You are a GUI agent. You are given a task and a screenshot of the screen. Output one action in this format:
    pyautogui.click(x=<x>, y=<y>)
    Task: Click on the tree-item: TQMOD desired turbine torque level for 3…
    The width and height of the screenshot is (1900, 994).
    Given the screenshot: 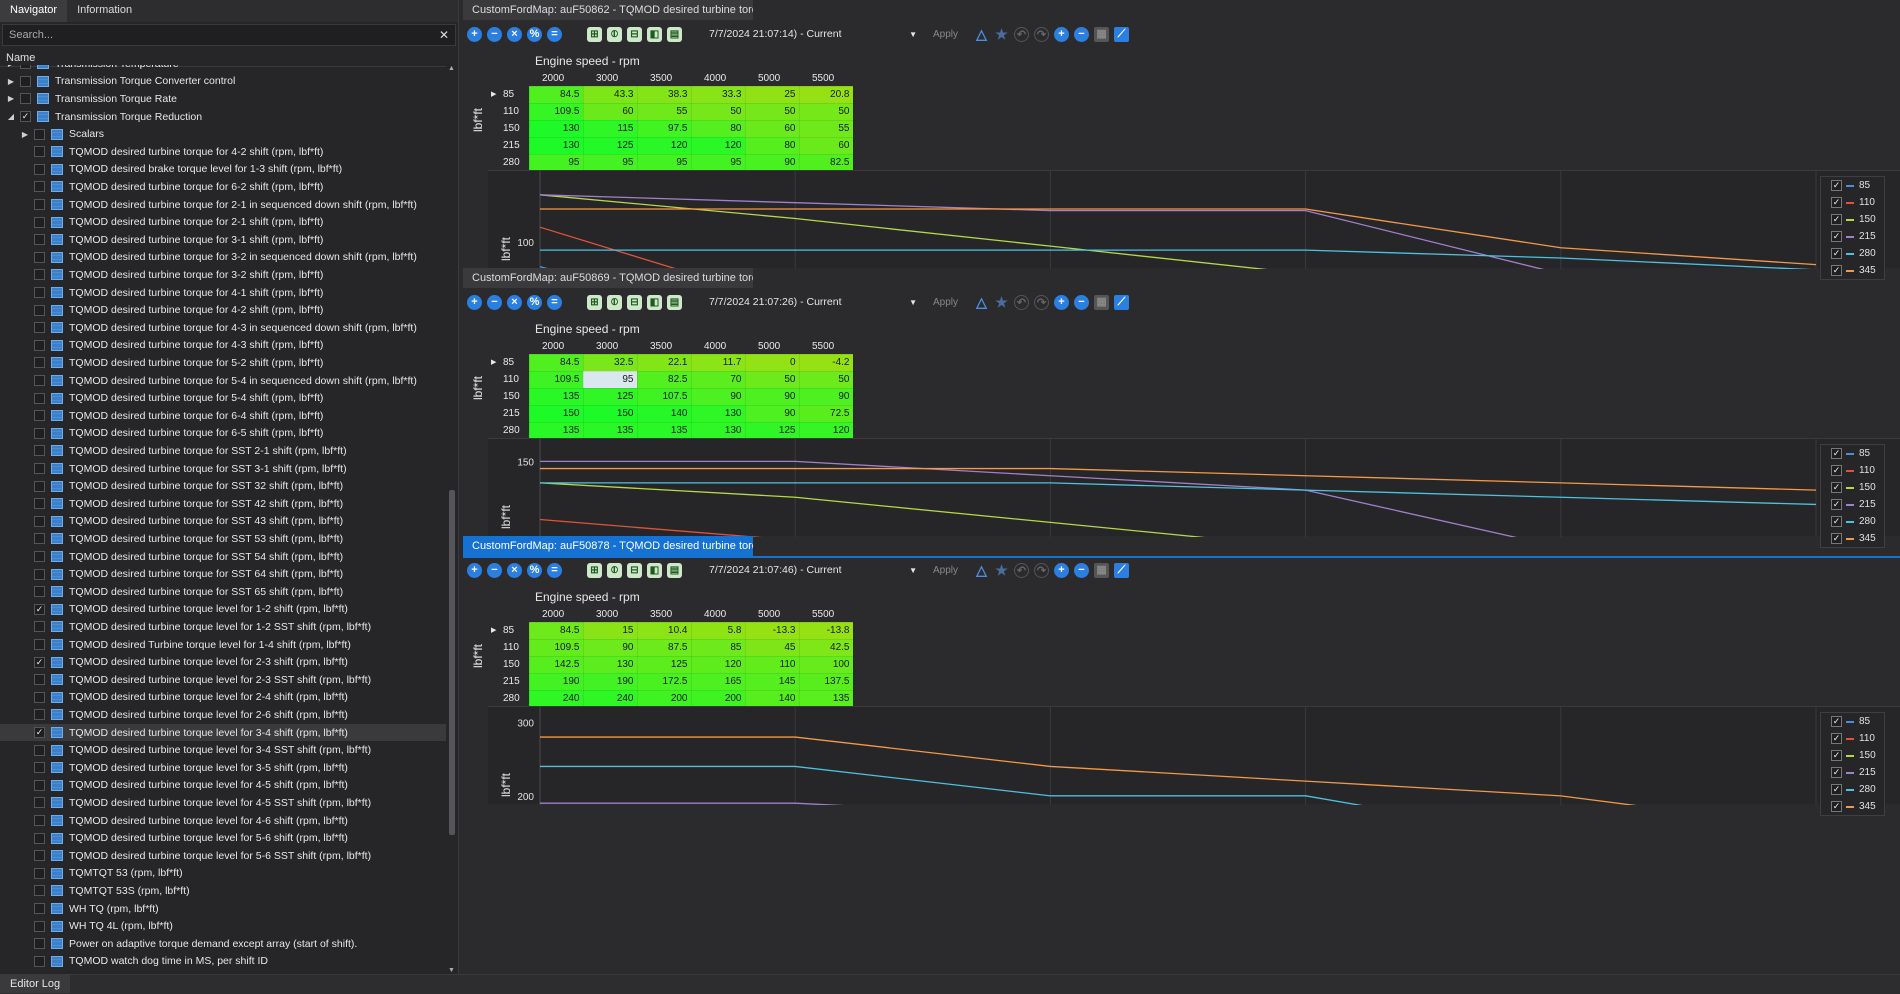 What is the action you would take?
    pyautogui.click(x=223, y=750)
    